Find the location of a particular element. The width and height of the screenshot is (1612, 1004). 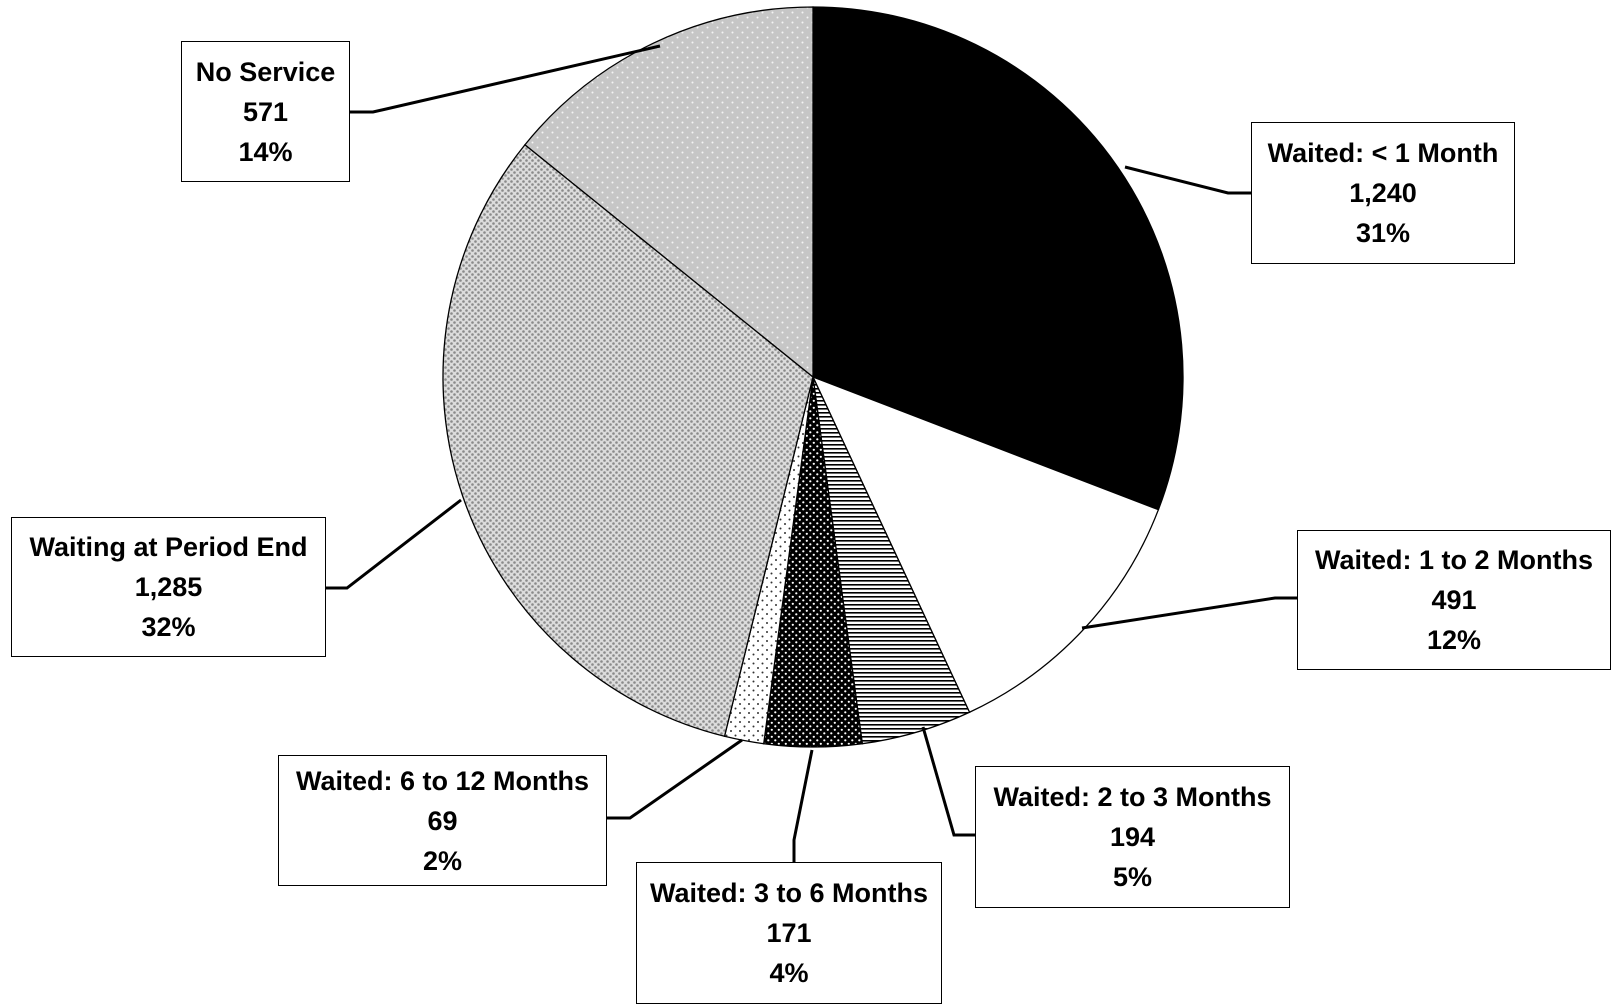

slice-percent: 12% is located at coordinates (1454, 640).